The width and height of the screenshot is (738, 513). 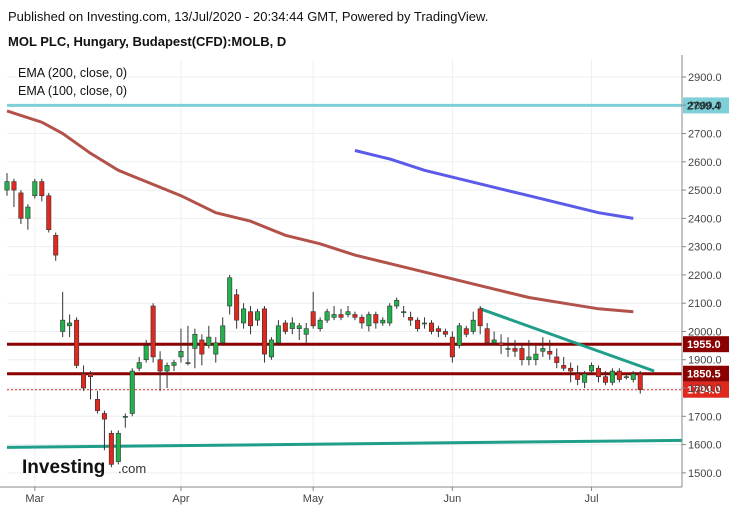 I want to click on last-price-label: 1794.0, so click(x=704, y=391).